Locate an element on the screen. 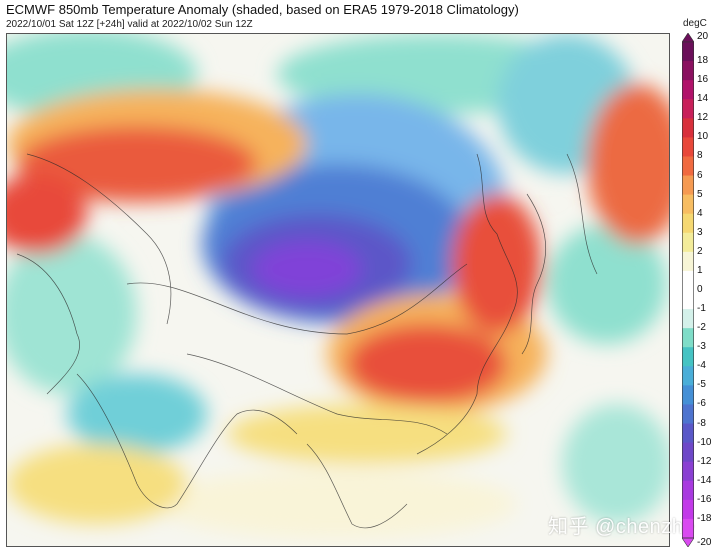 Image resolution: width=720 pixels, height=554 pixels. colorbar-tick-label: 2 is located at coordinates (700, 251).